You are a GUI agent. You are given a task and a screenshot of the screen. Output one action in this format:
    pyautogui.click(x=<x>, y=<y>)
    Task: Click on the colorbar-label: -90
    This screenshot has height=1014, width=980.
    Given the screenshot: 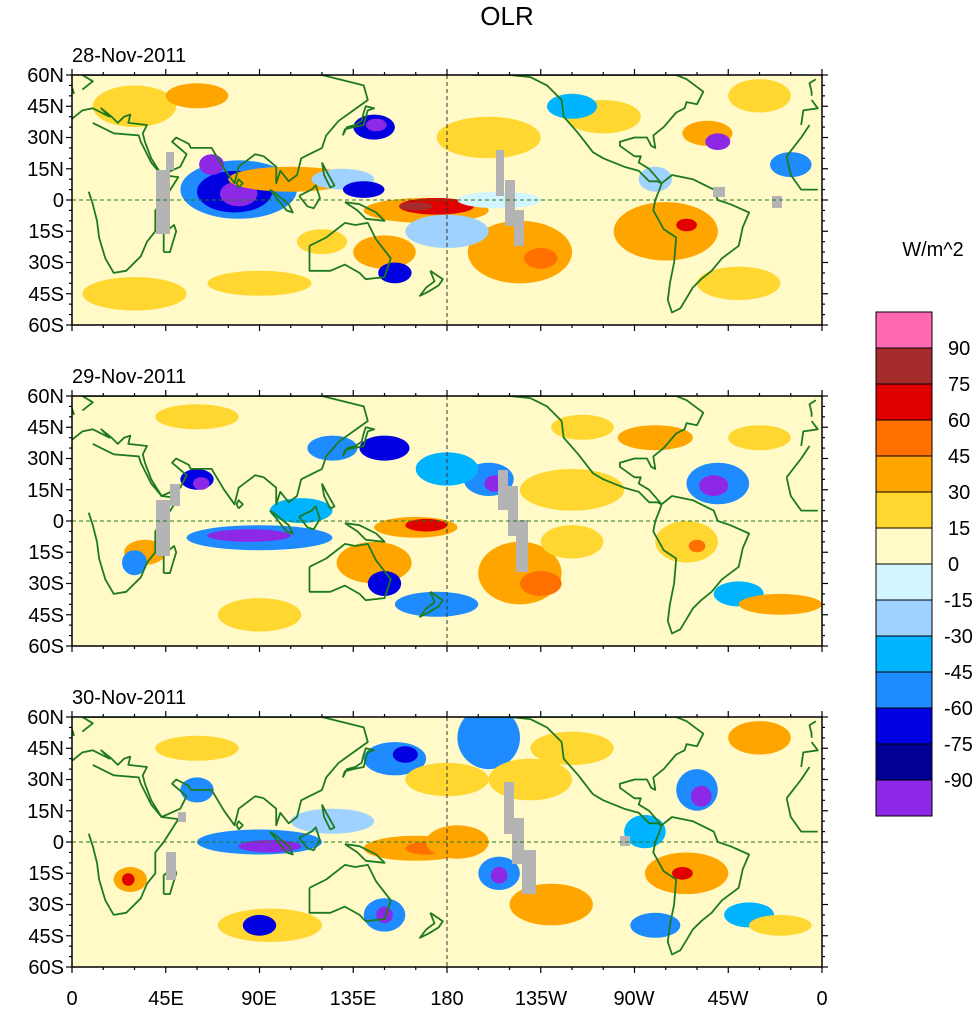 What is the action you would take?
    pyautogui.click(x=958, y=781)
    